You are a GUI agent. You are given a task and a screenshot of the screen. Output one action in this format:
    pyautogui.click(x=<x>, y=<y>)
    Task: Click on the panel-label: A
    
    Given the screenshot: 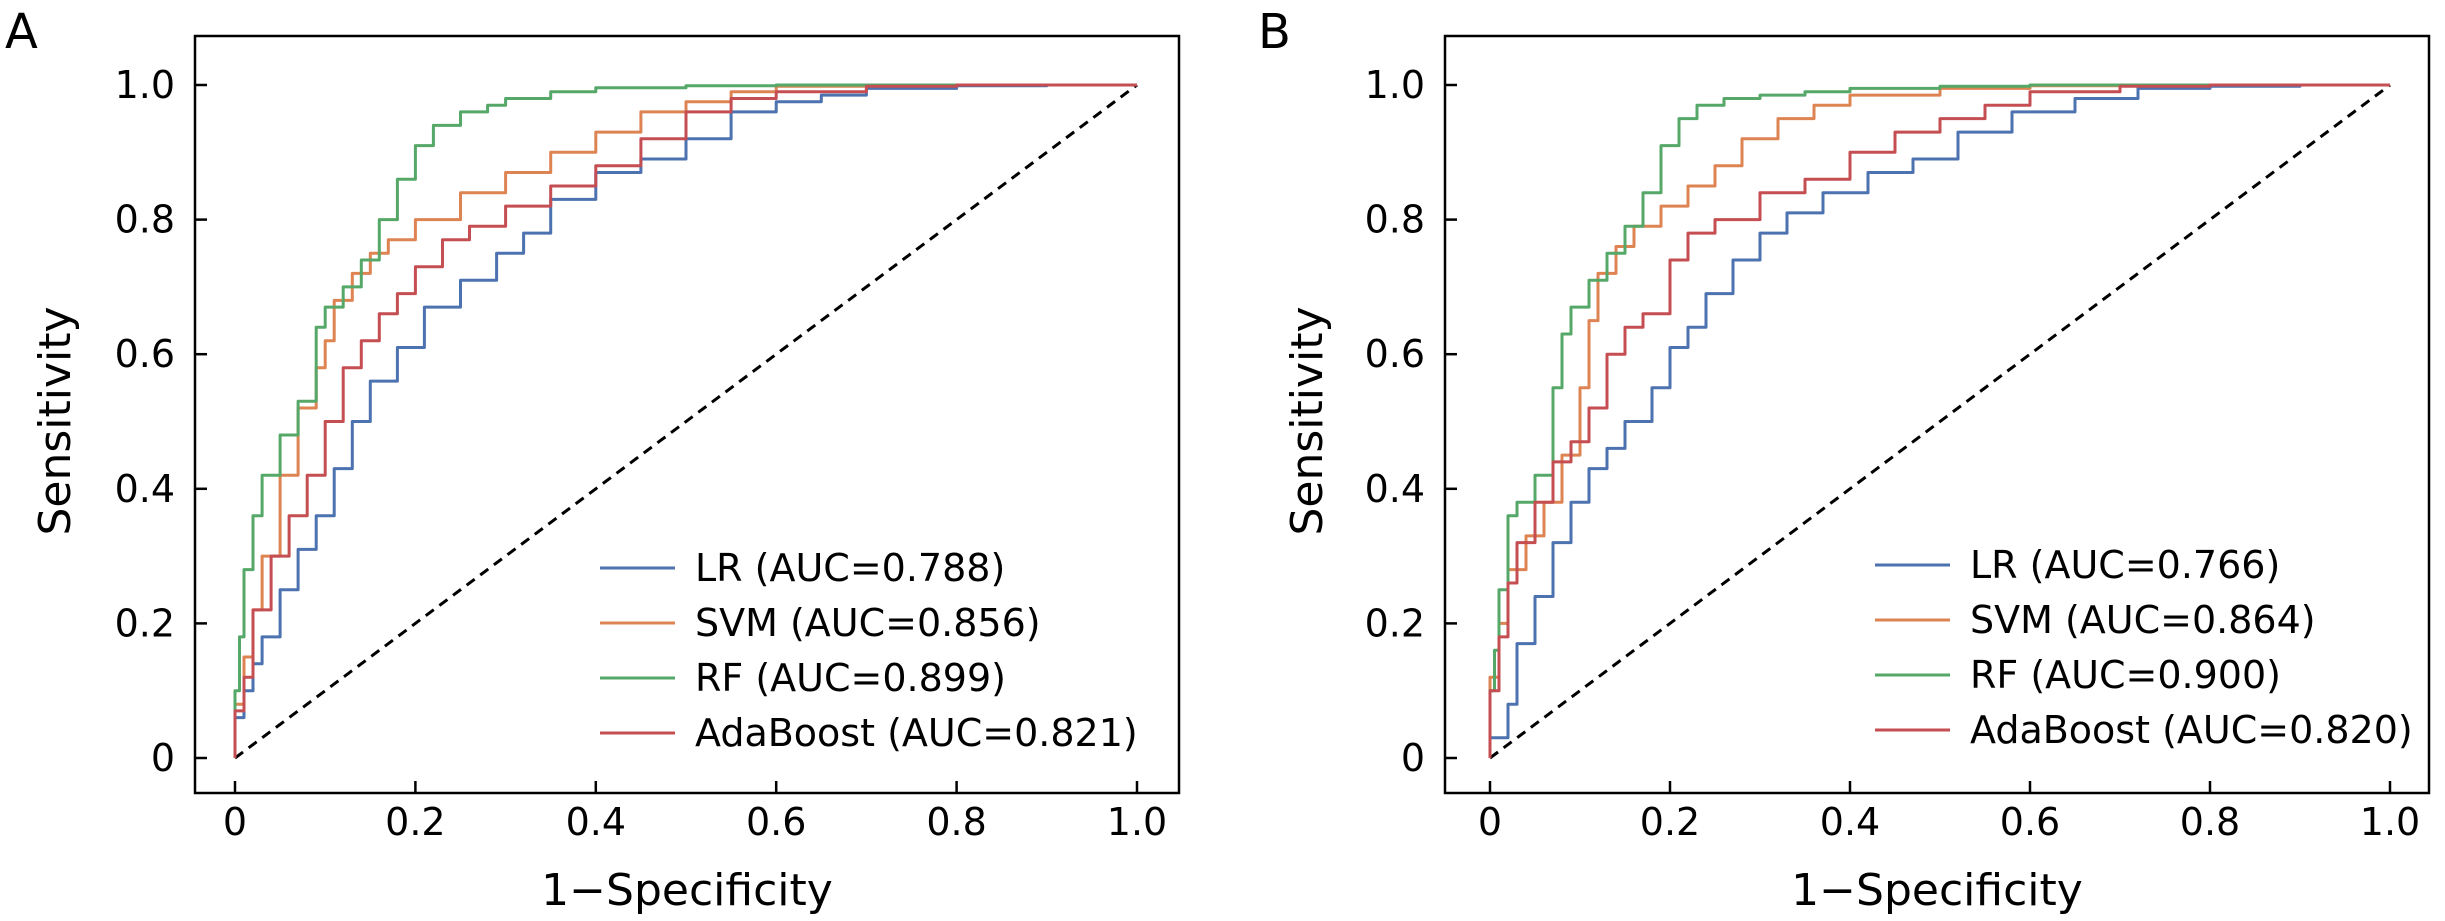 What is the action you would take?
    pyautogui.click(x=21, y=32)
    